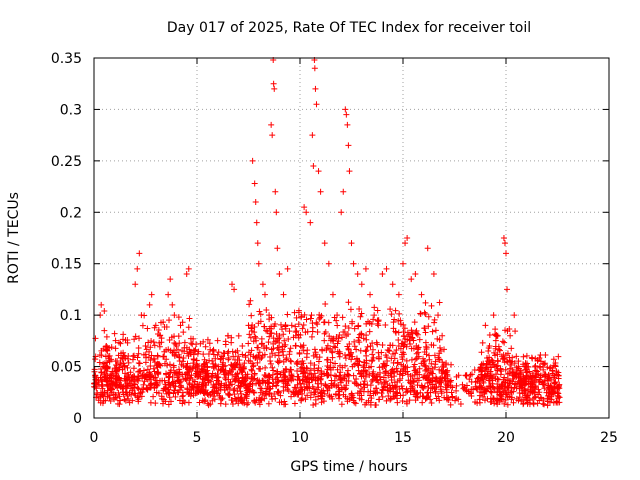  What do you see at coordinates (66, 162) in the screenshot?
I see `y-tick-label: 0.25` at bounding box center [66, 162].